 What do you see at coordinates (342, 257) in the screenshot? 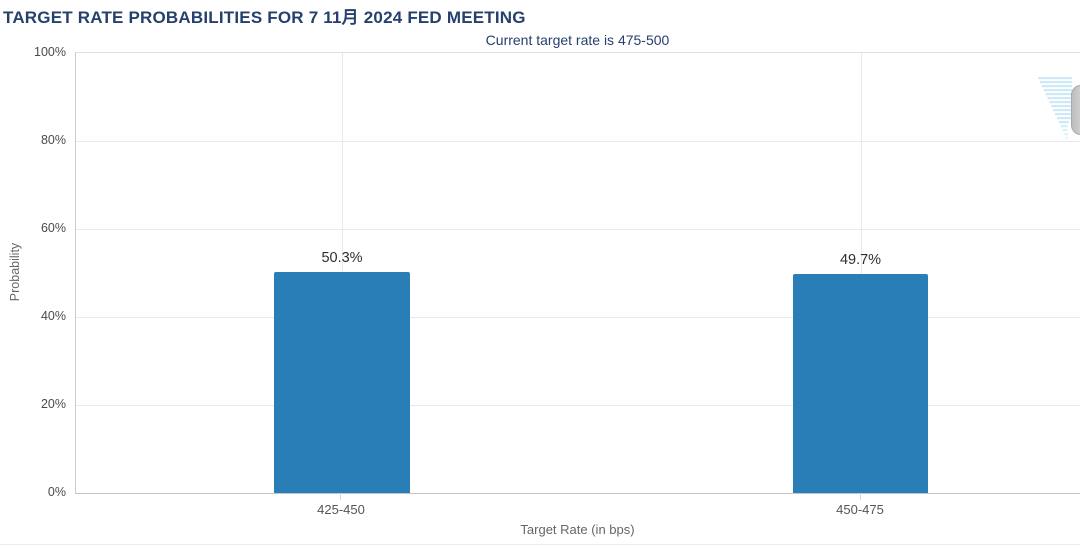
I see `bar-value-label: 50.3%` at bounding box center [342, 257].